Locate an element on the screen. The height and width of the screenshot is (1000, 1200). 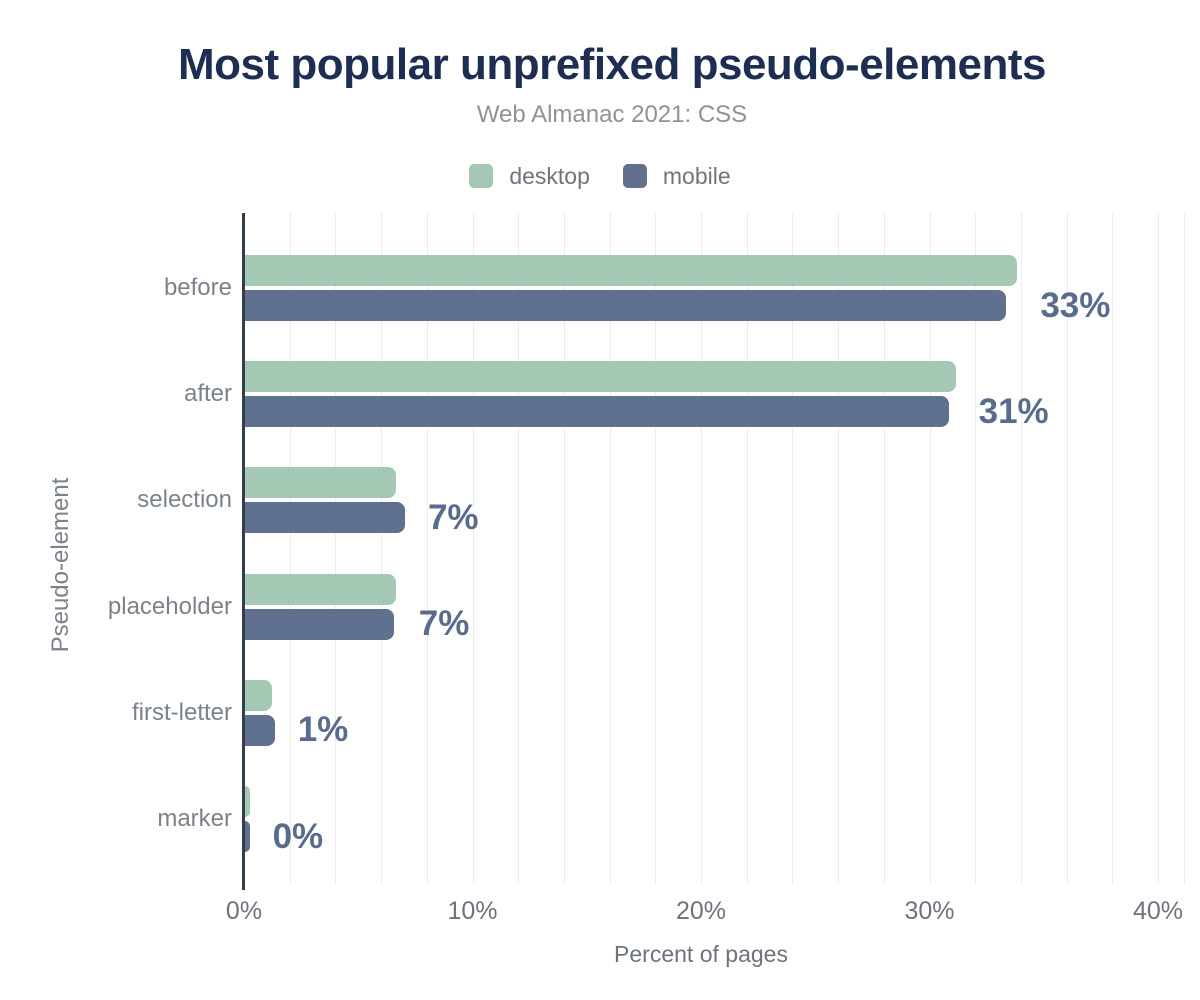
bar-mobile-first-letter is located at coordinates (260, 730).